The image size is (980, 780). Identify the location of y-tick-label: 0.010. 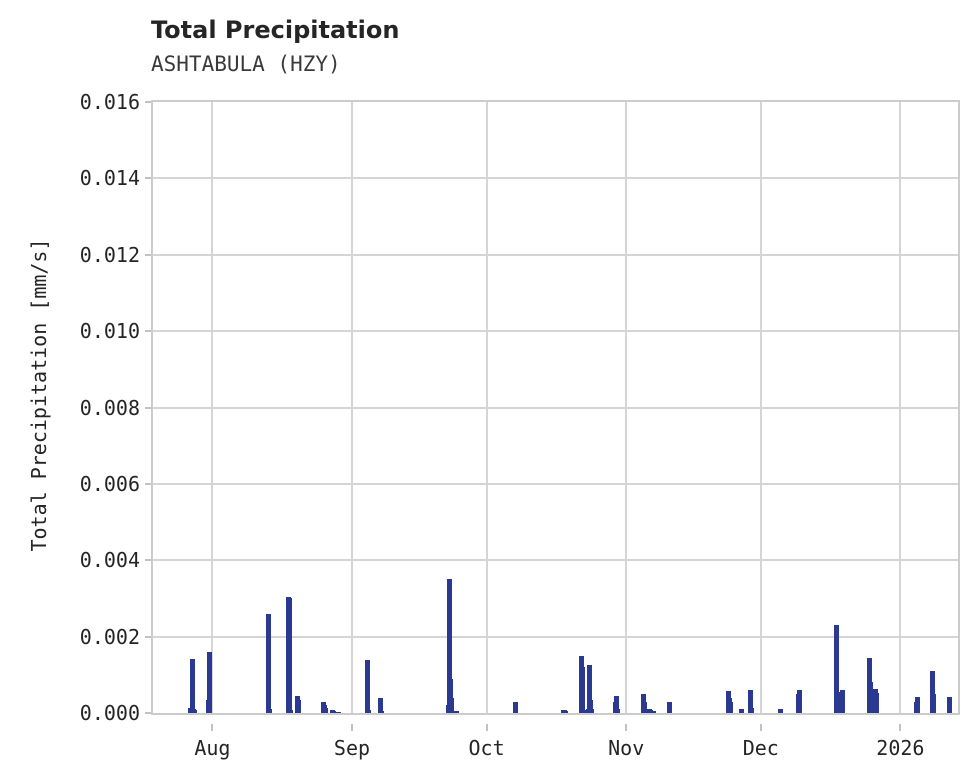
(109, 331).